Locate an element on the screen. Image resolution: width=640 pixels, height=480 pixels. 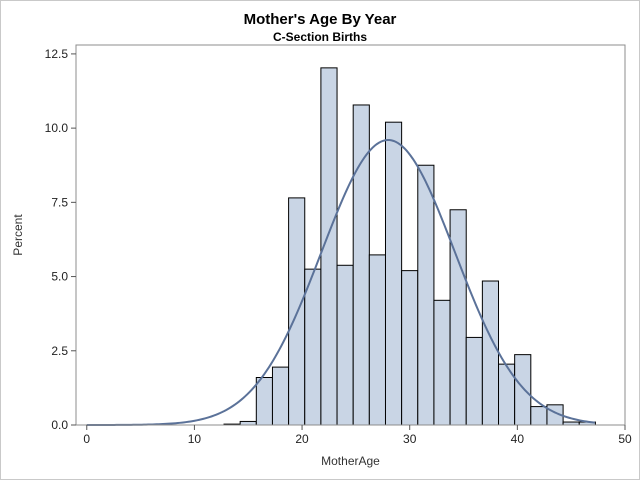
chart-subtitle: C-Section Births is located at coordinates (319, 37).